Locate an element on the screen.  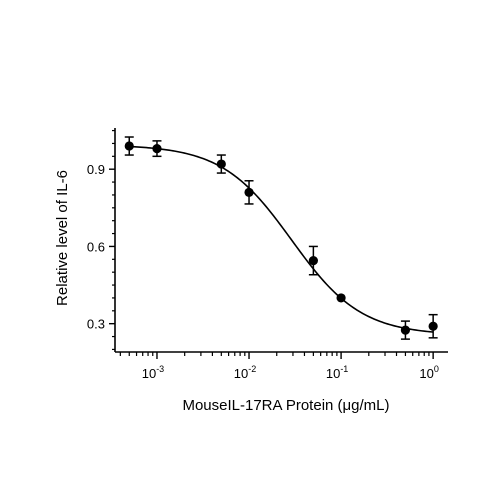
y-tick-label: 0.3 is located at coordinates (96, 324).